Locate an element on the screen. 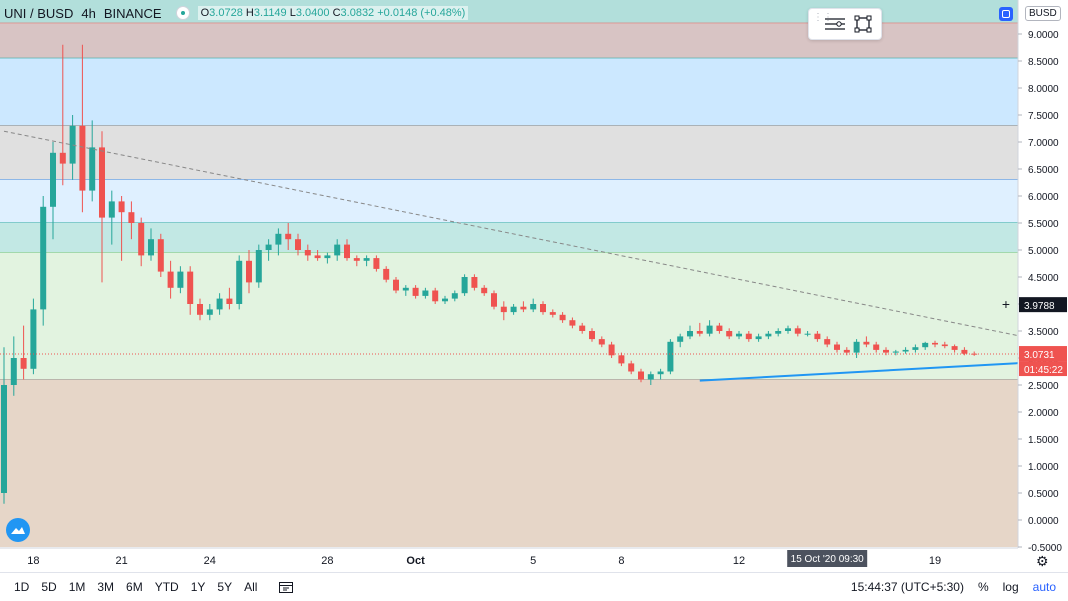 The image size is (1068, 601). tf-1d: 1D is located at coordinates (22, 587).